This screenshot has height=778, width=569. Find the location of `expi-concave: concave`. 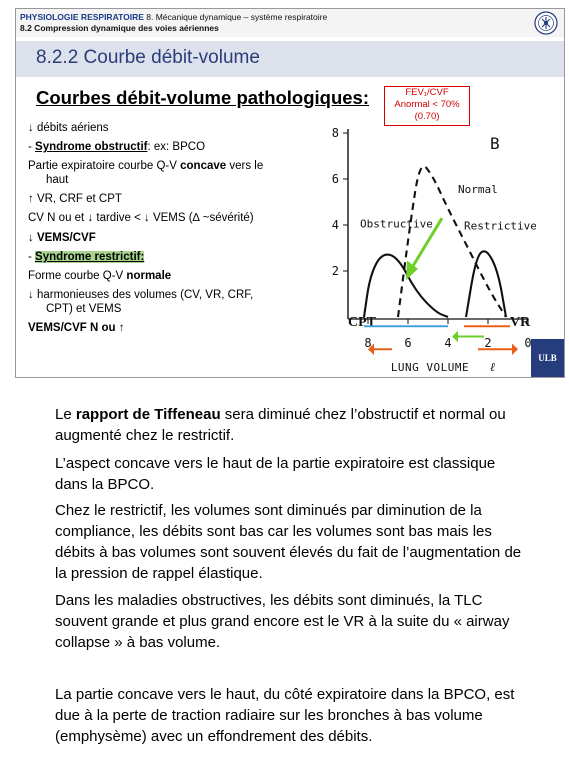

expi-concave: concave is located at coordinates (203, 166).